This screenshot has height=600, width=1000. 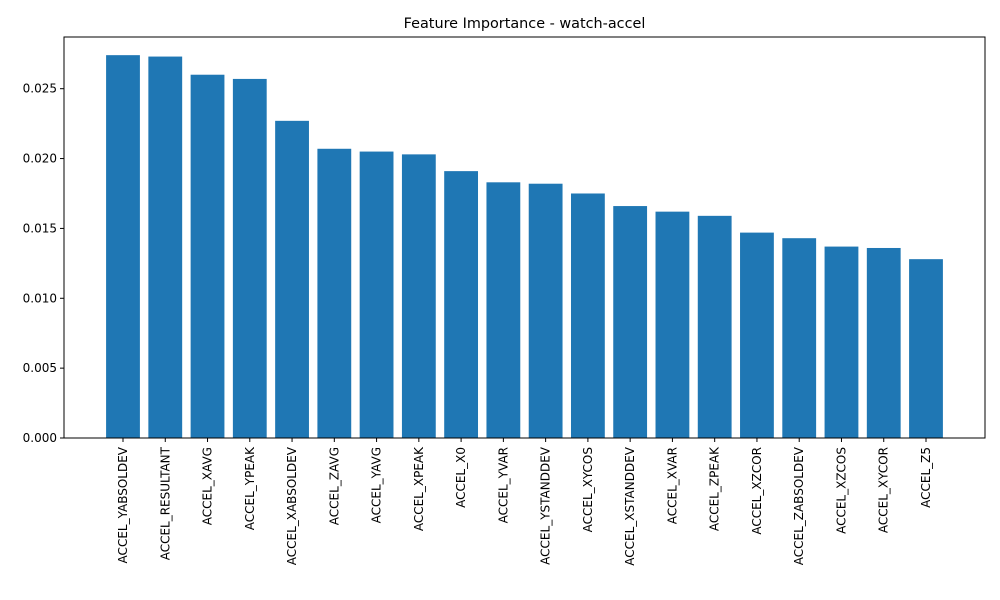 What do you see at coordinates (672, 485) in the screenshot?
I see `x-tick-label: ACCEL_XVAR` at bounding box center [672, 485].